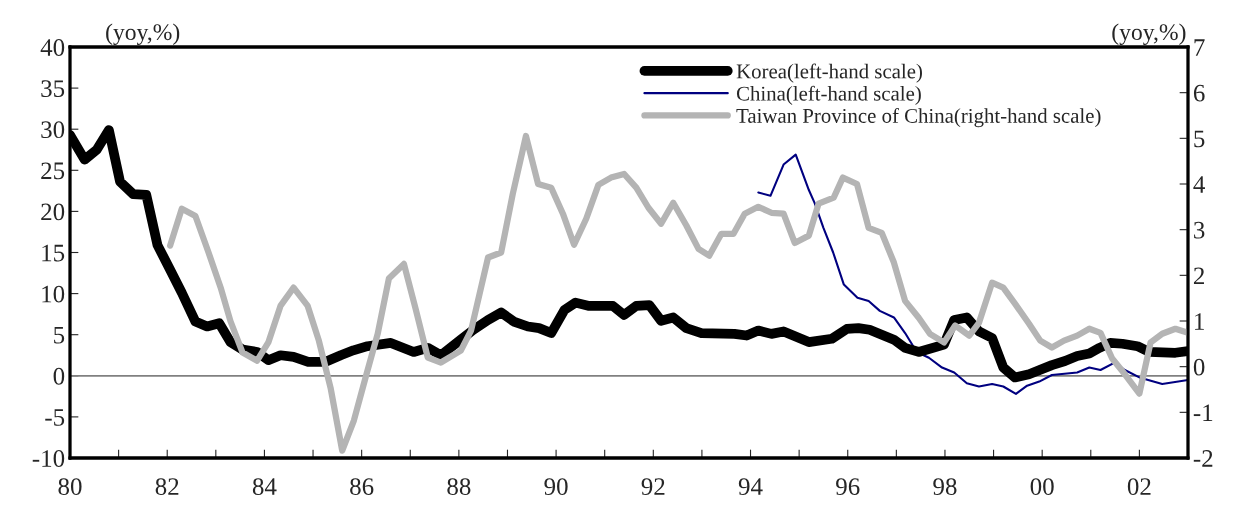 The width and height of the screenshot is (1236, 511). Describe the element at coordinates (1042, 487) in the screenshot. I see `x-tick-label: 00` at that location.